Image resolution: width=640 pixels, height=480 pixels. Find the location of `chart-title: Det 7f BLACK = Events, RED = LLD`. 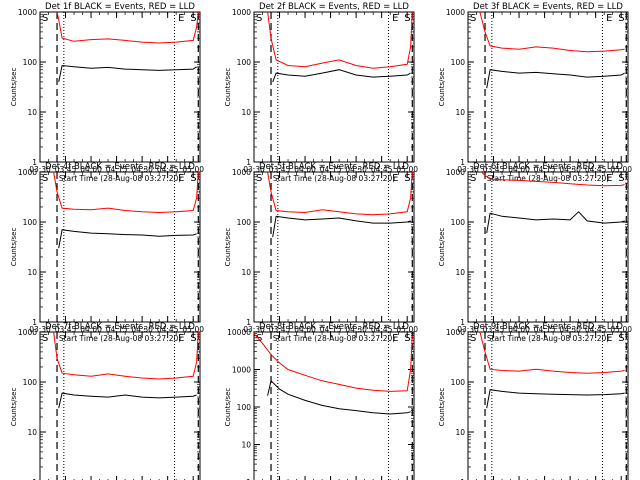

chart-title: Det 7f BLACK = Events, RED = LLD is located at coordinates (120, 327).